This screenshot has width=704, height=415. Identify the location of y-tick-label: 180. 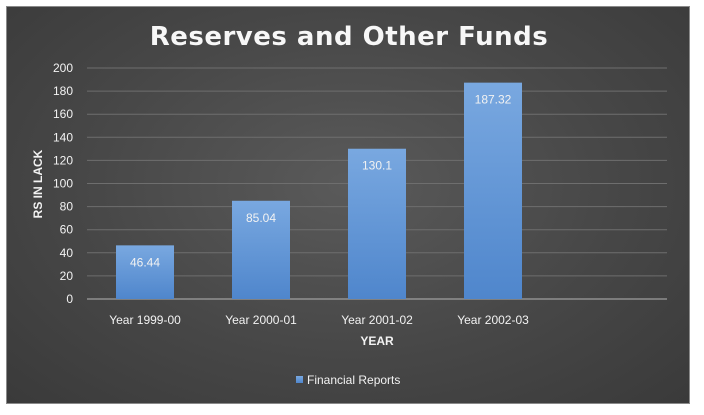
(63, 91).